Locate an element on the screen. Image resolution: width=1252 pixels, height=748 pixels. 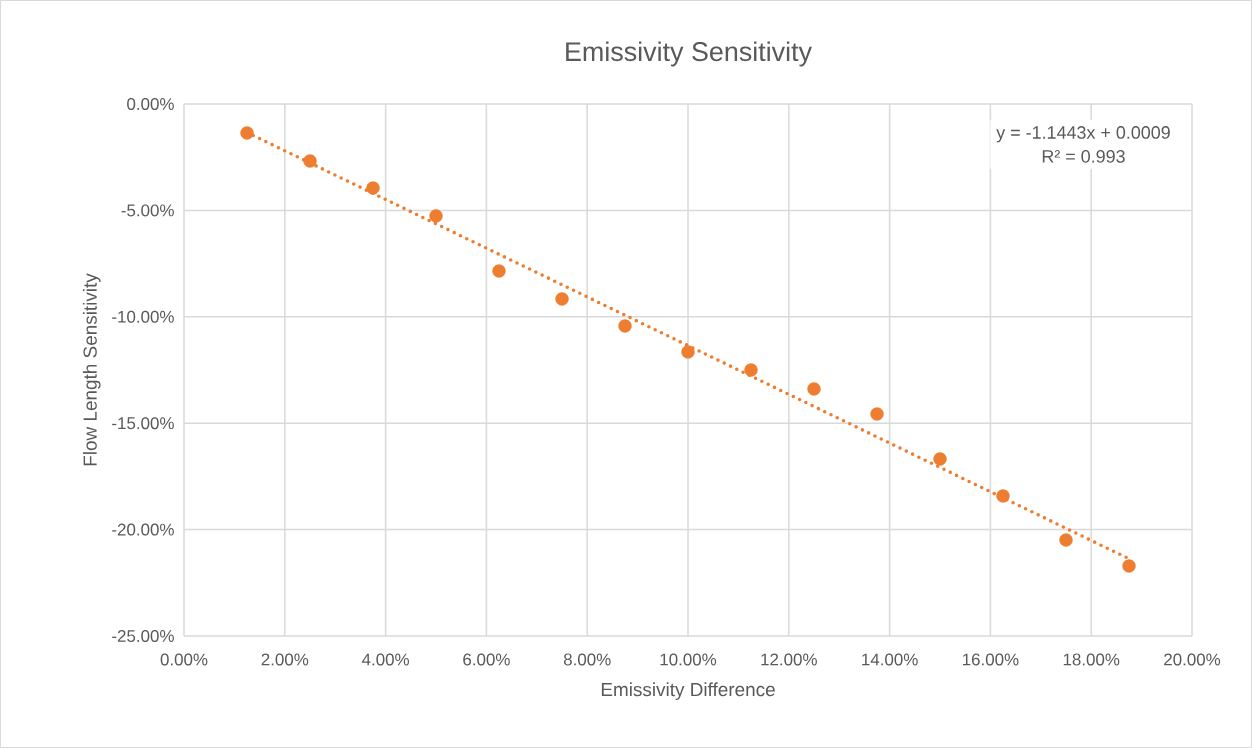
x-tick-label: 16.00% is located at coordinates (990, 659).